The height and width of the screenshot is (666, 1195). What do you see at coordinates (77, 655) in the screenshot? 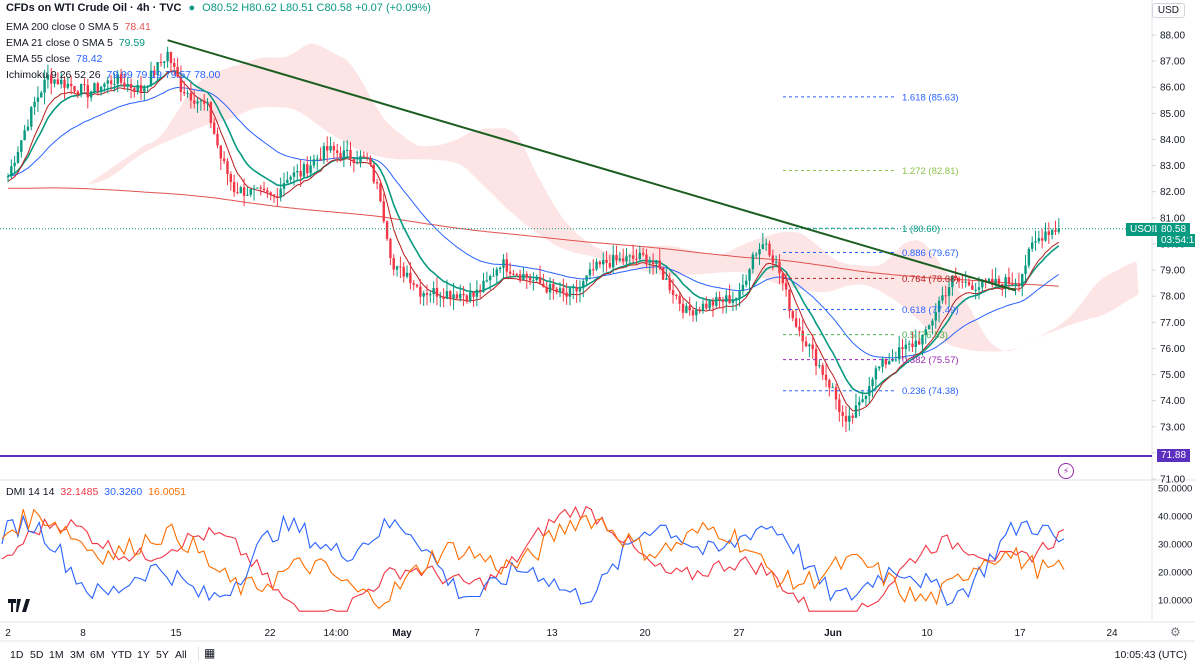
I see `timeframe-3m: 3M` at bounding box center [77, 655].